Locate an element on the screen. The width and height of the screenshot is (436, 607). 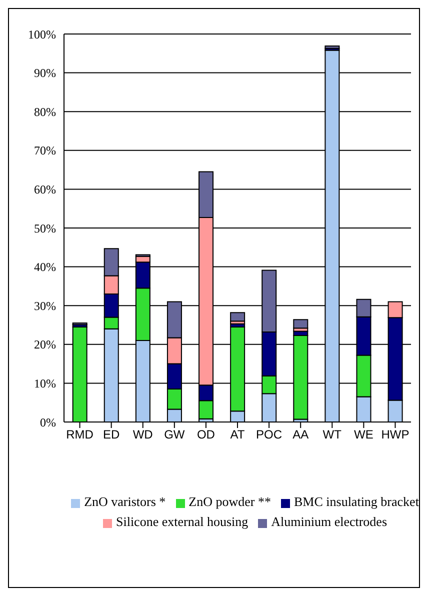
x-tick-label: POC is located at coordinates (269, 435).